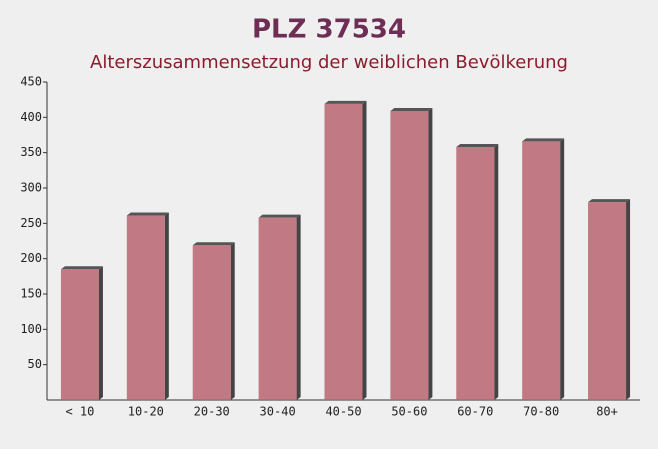 Image resolution: width=658 pixels, height=449 pixels. I want to click on chart-title: PLZ 37534, so click(329, 30).